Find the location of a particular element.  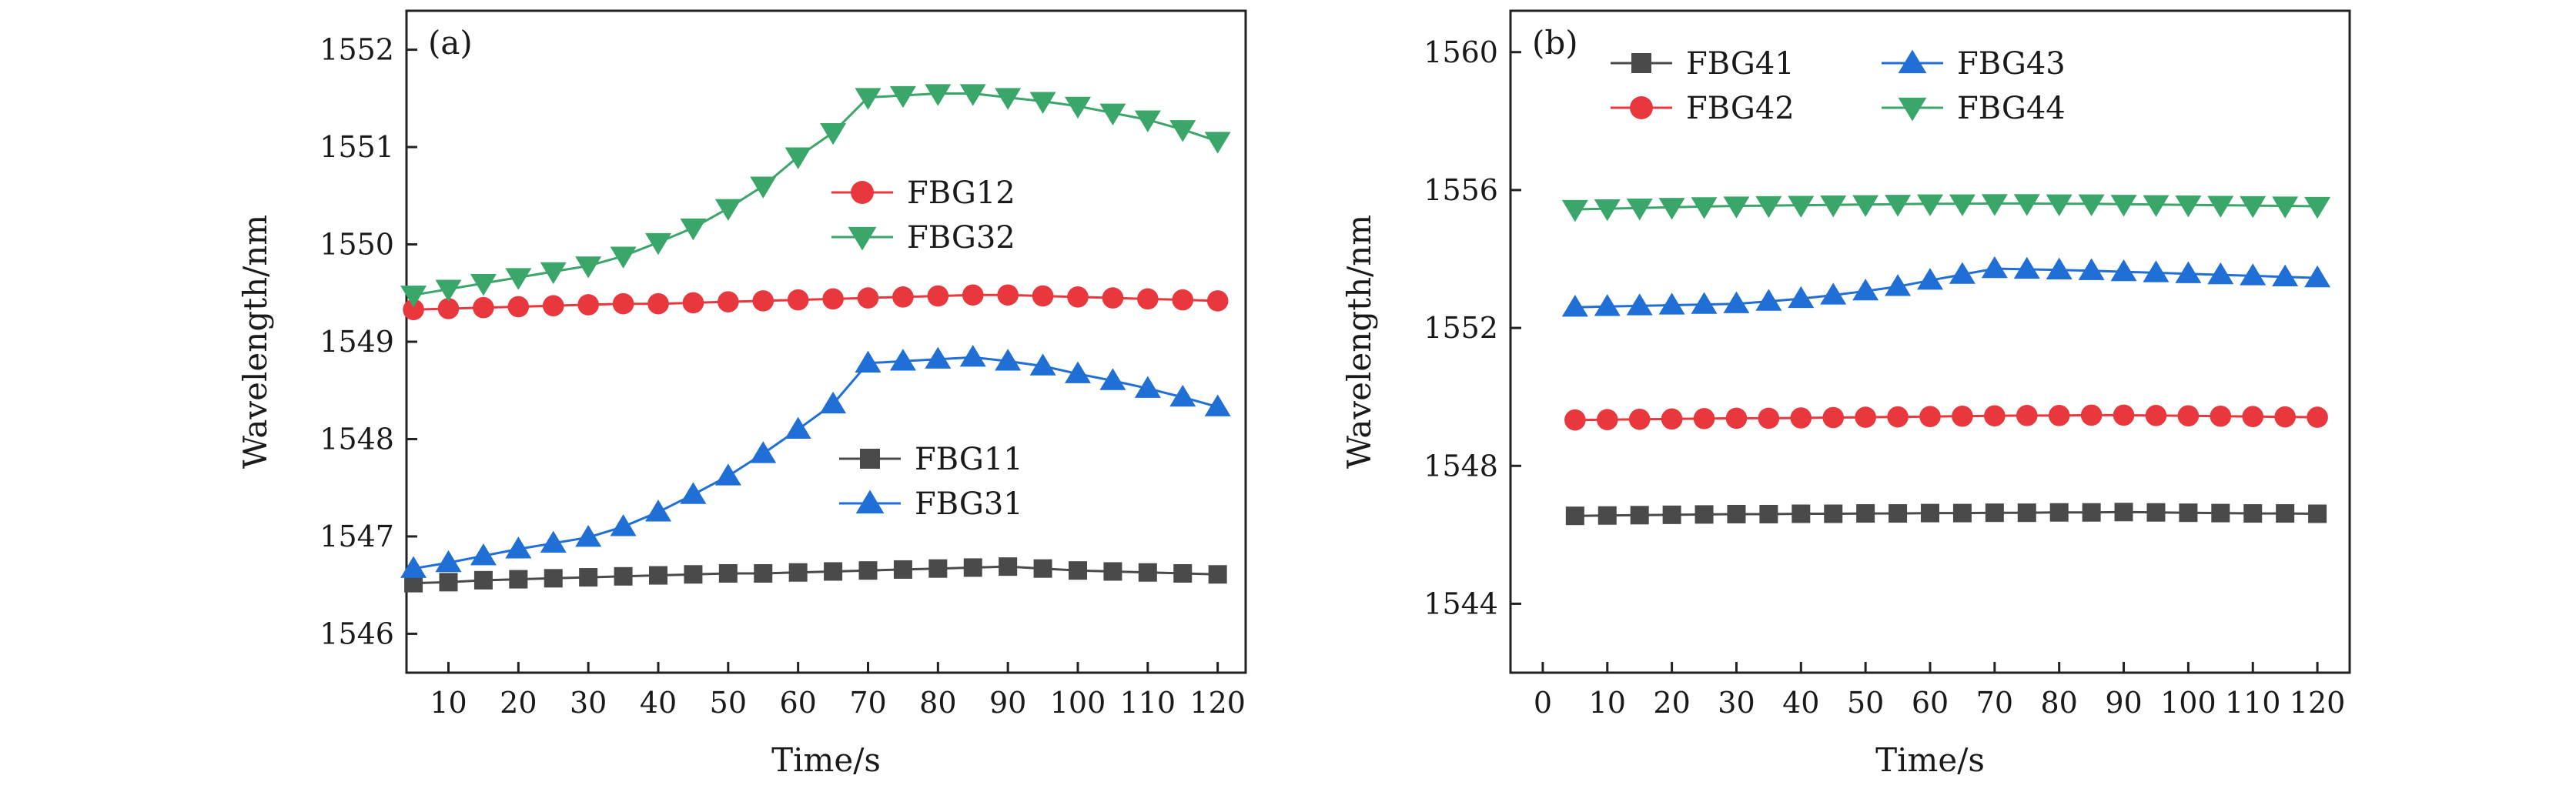

legend-item: FBG11 is located at coordinates (931, 460).